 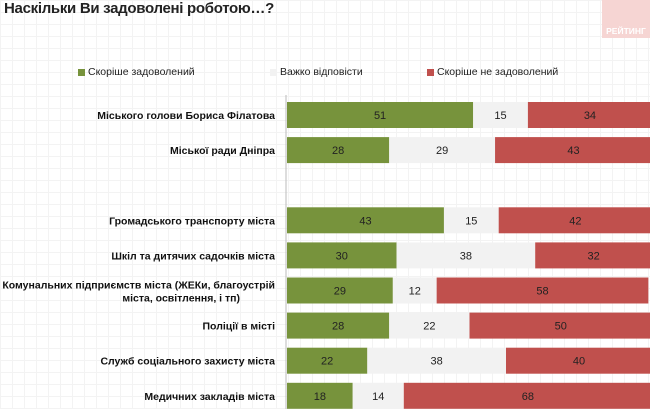 What do you see at coordinates (222, 151) in the screenshot?
I see `category-label: Міської ради Дніпра` at bounding box center [222, 151].